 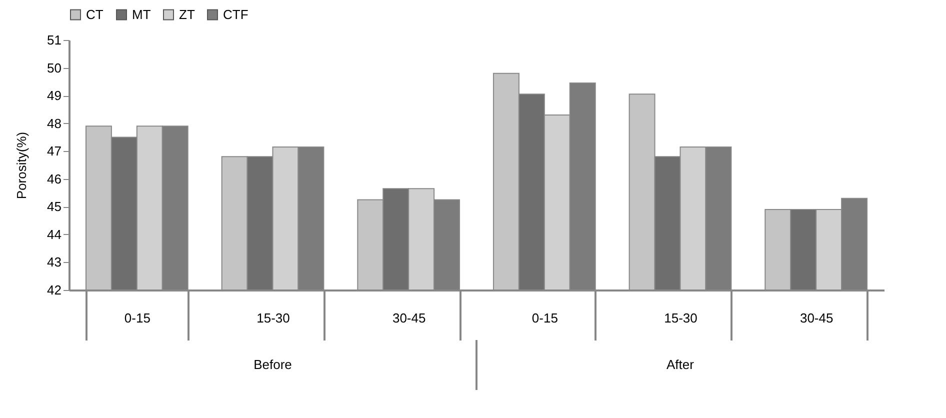 I want to click on text: Before, so click(x=273, y=364).